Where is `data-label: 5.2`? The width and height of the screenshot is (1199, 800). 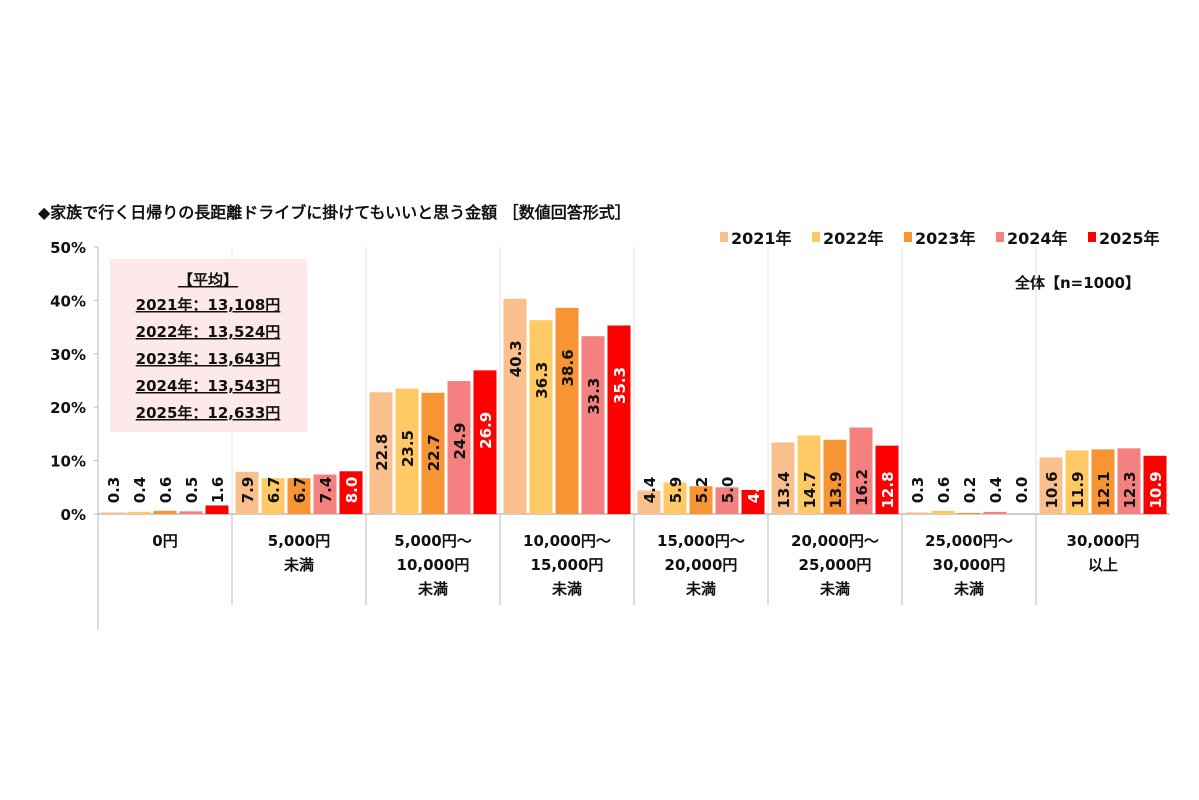
data-label: 5.2 is located at coordinates (702, 490).